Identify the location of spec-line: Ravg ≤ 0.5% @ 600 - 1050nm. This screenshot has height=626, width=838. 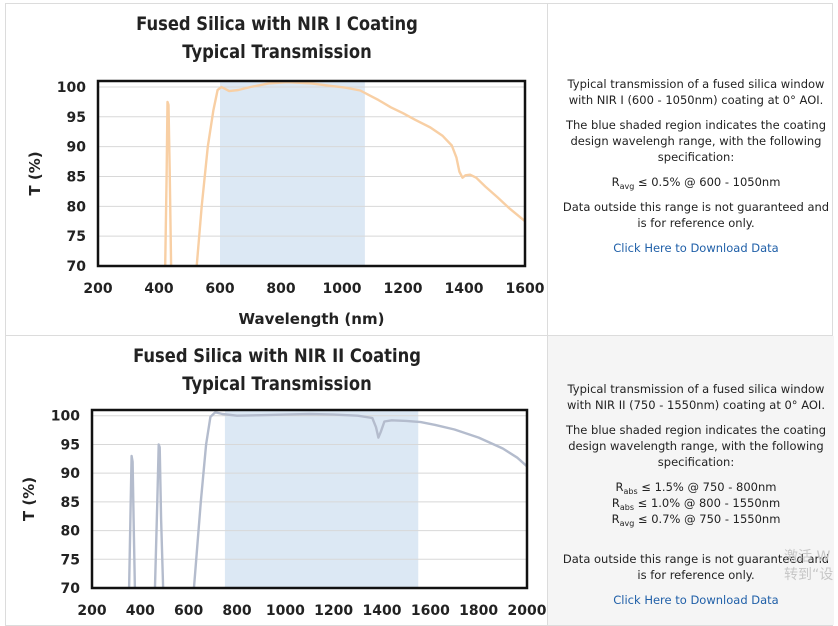
(696, 183).